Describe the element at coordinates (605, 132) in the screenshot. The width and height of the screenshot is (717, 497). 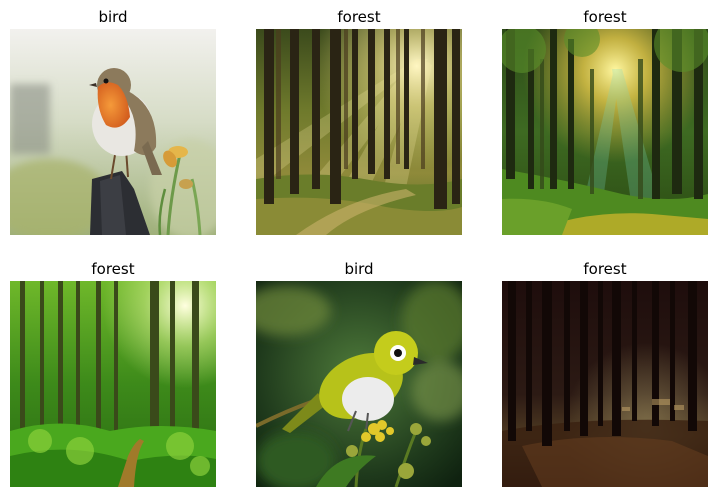
I see `sunlit-green-forest-image` at that location.